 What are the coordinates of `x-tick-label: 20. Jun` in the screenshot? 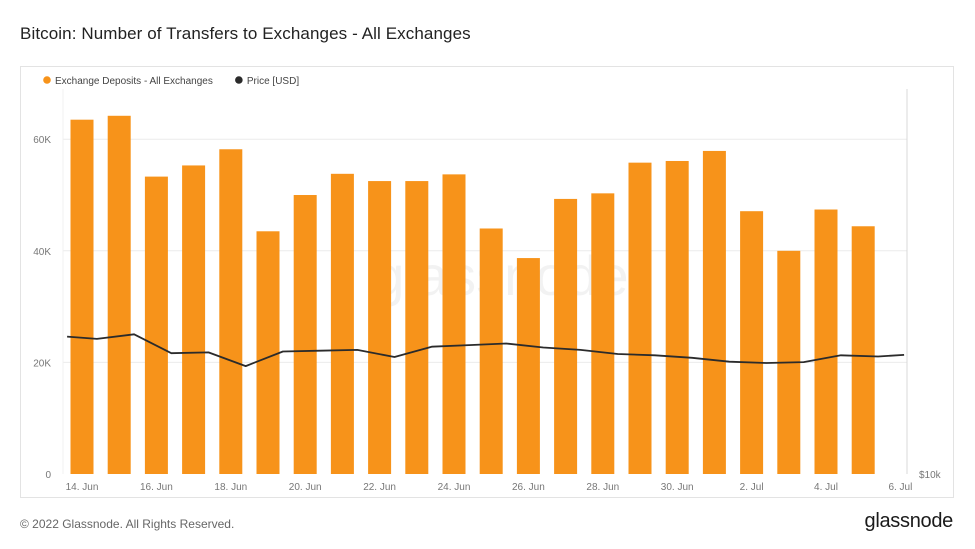 It's located at (305, 487).